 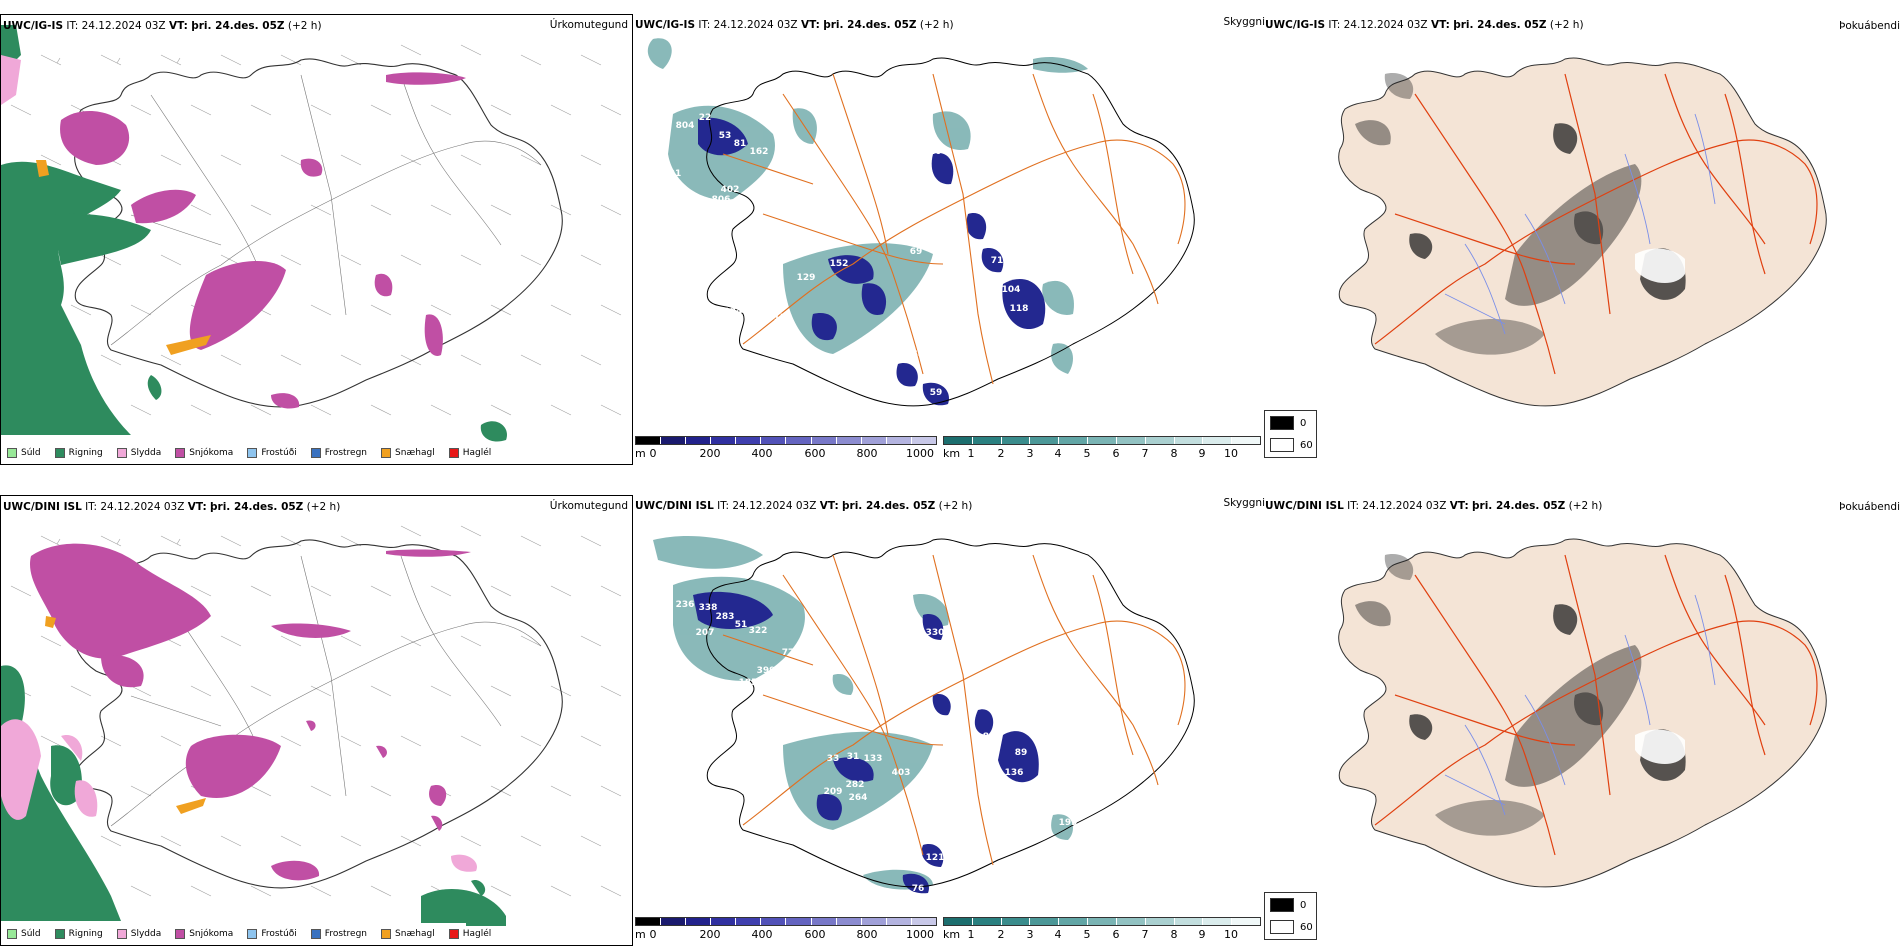 I want to click on colorbar-tick: 9, so click(x=1202, y=934).